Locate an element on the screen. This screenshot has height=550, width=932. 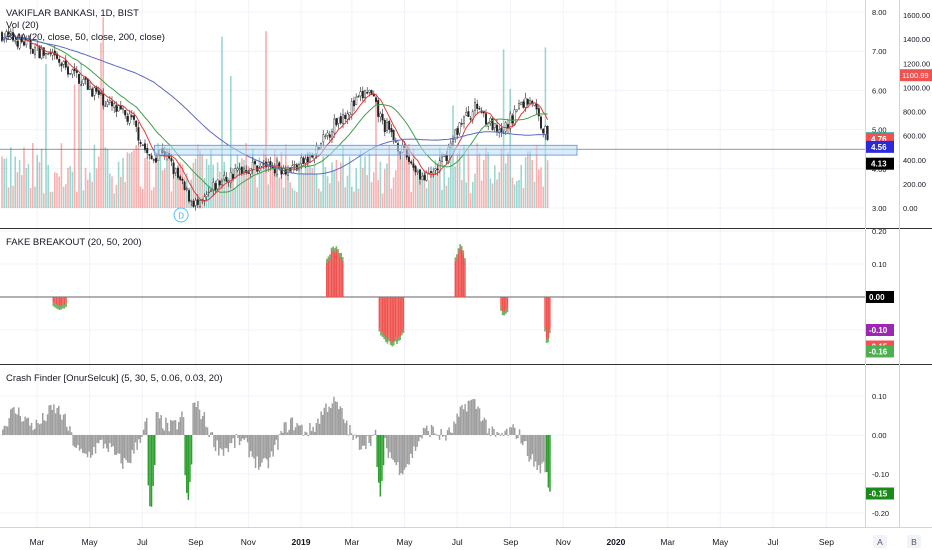
breakout-badge is located at coordinates (880, 297).